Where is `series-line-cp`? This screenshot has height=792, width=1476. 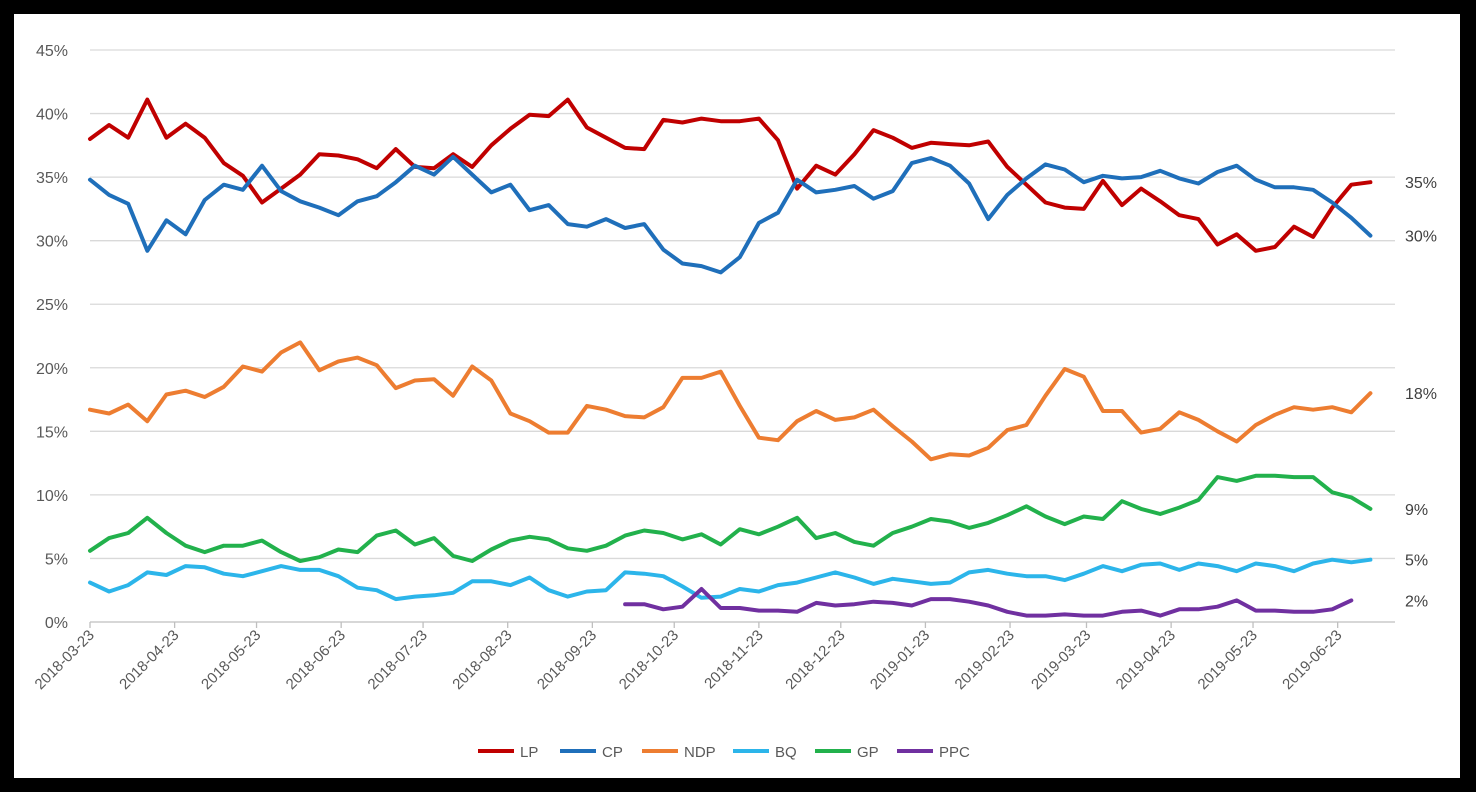
series-line-cp is located at coordinates (730, 214).